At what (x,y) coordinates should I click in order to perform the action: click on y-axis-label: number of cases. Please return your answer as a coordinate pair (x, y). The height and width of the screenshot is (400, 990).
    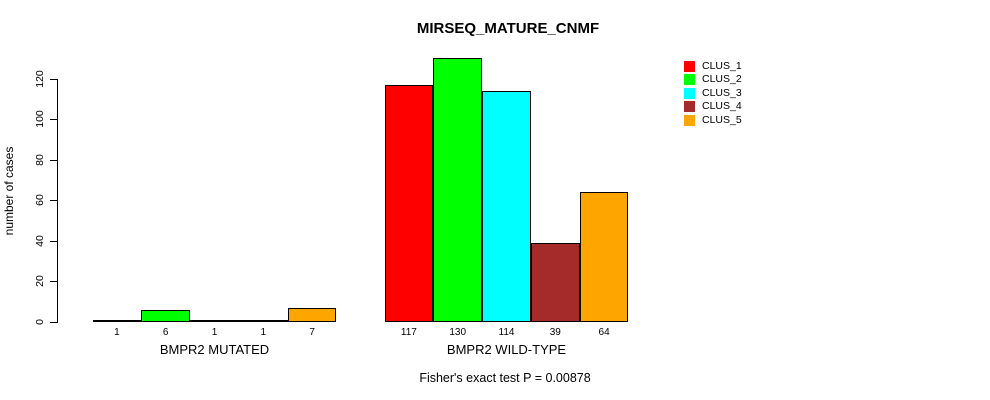
    Looking at the image, I should click on (9, 191).